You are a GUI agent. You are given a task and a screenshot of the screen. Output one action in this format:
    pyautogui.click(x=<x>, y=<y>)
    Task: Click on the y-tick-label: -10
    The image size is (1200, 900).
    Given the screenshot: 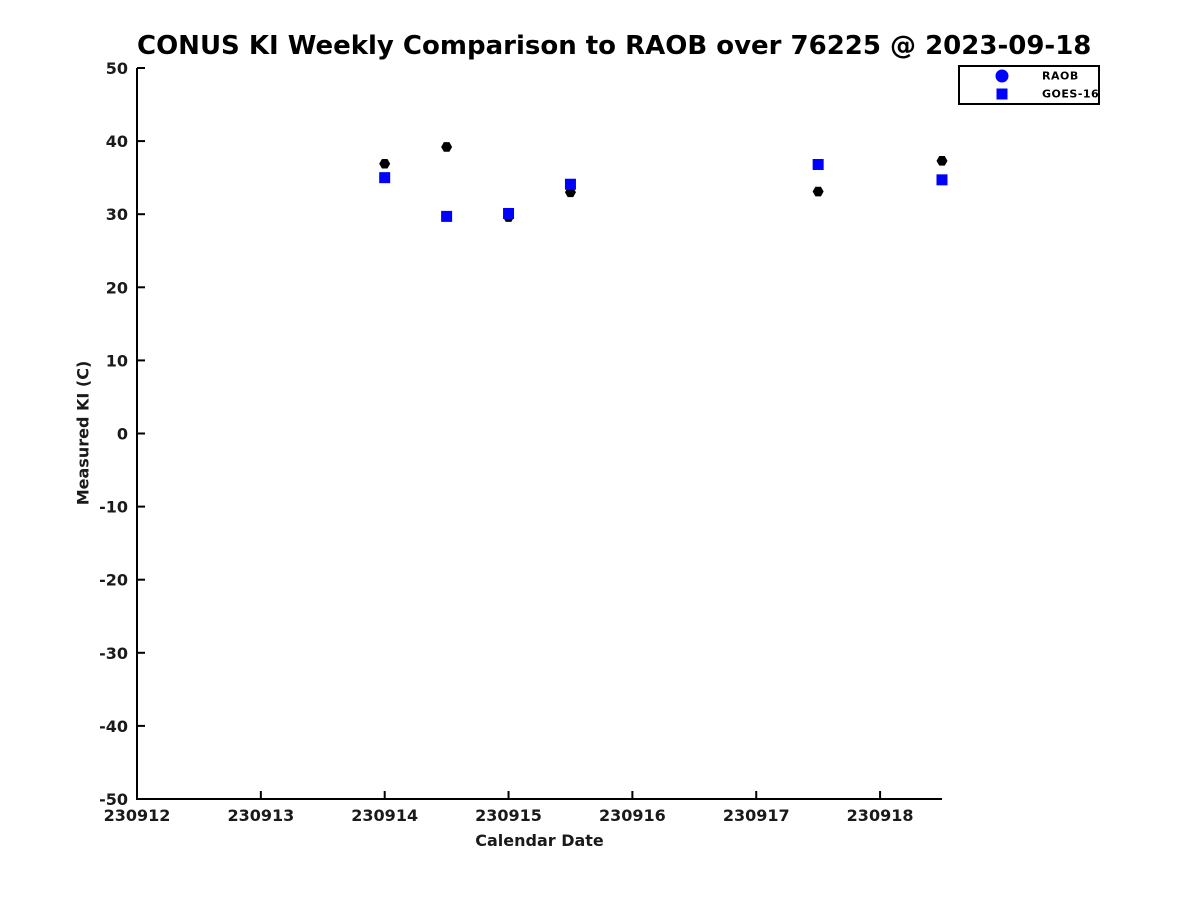 What is the action you would take?
    pyautogui.click(x=113, y=507)
    